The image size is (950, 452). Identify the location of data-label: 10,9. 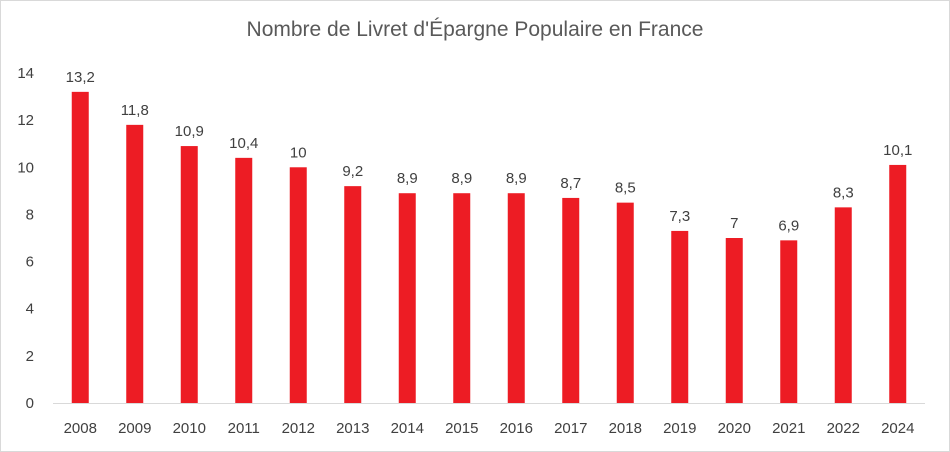
(189, 131).